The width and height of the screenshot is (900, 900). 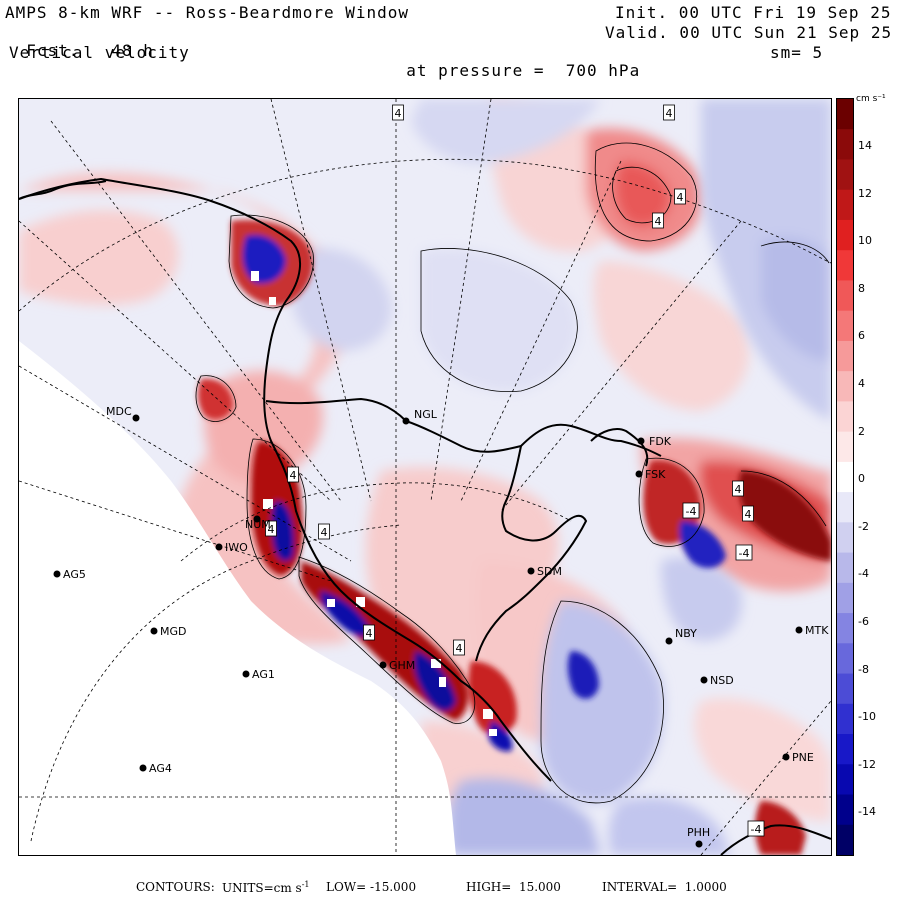 What do you see at coordinates (861, 336) in the screenshot?
I see `colorbar-tick-label: 6` at bounding box center [861, 336].